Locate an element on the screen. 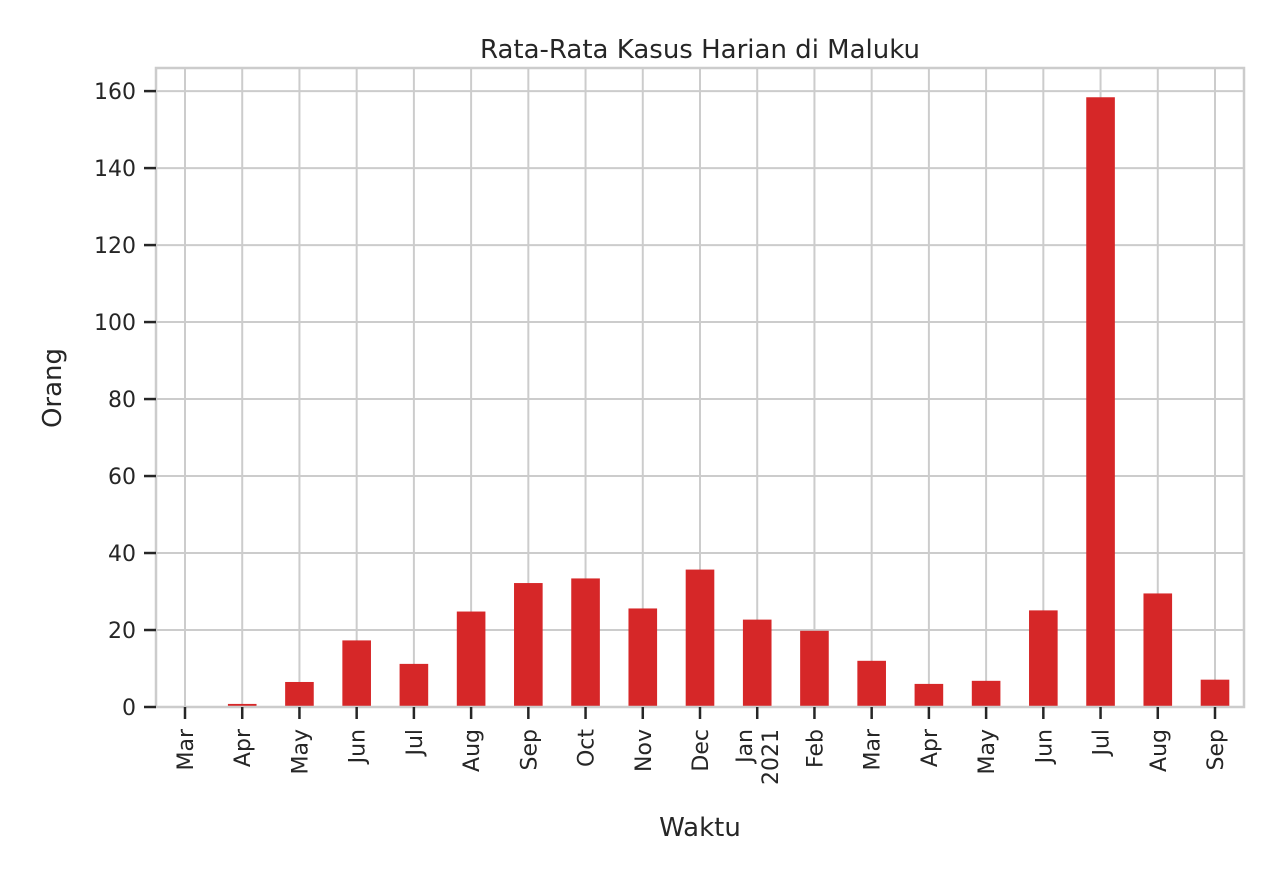 The width and height of the screenshot is (1280, 880). x-tick-label-group: Dec is located at coordinates (701, 750).